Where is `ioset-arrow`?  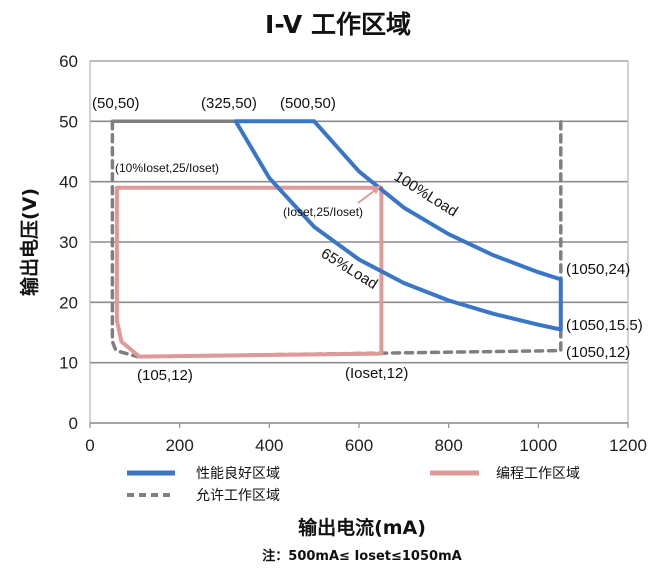
ioset-arrow is located at coordinates (369, 194).